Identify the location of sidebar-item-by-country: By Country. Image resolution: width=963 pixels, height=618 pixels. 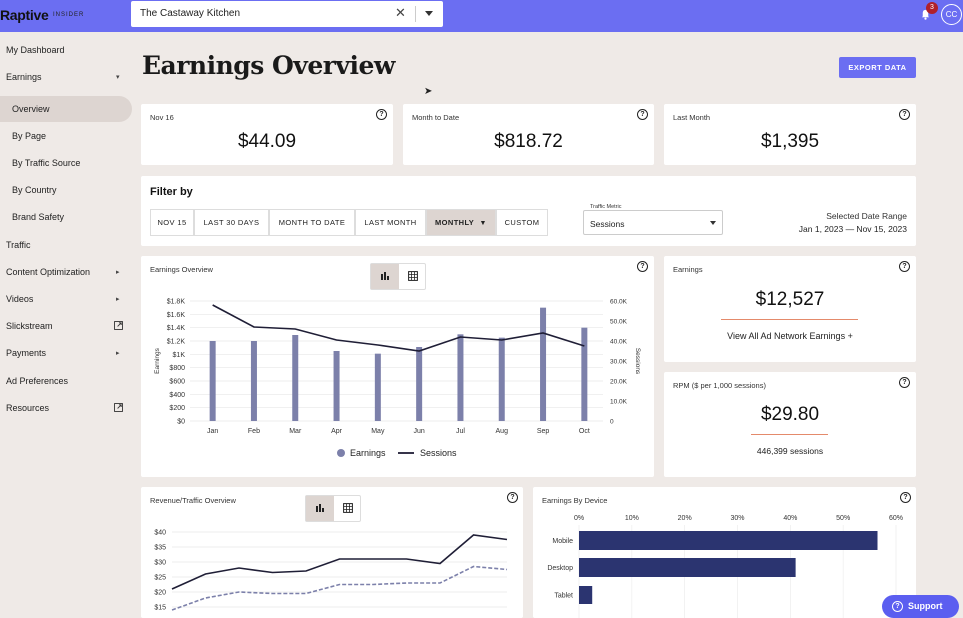
(34, 190).